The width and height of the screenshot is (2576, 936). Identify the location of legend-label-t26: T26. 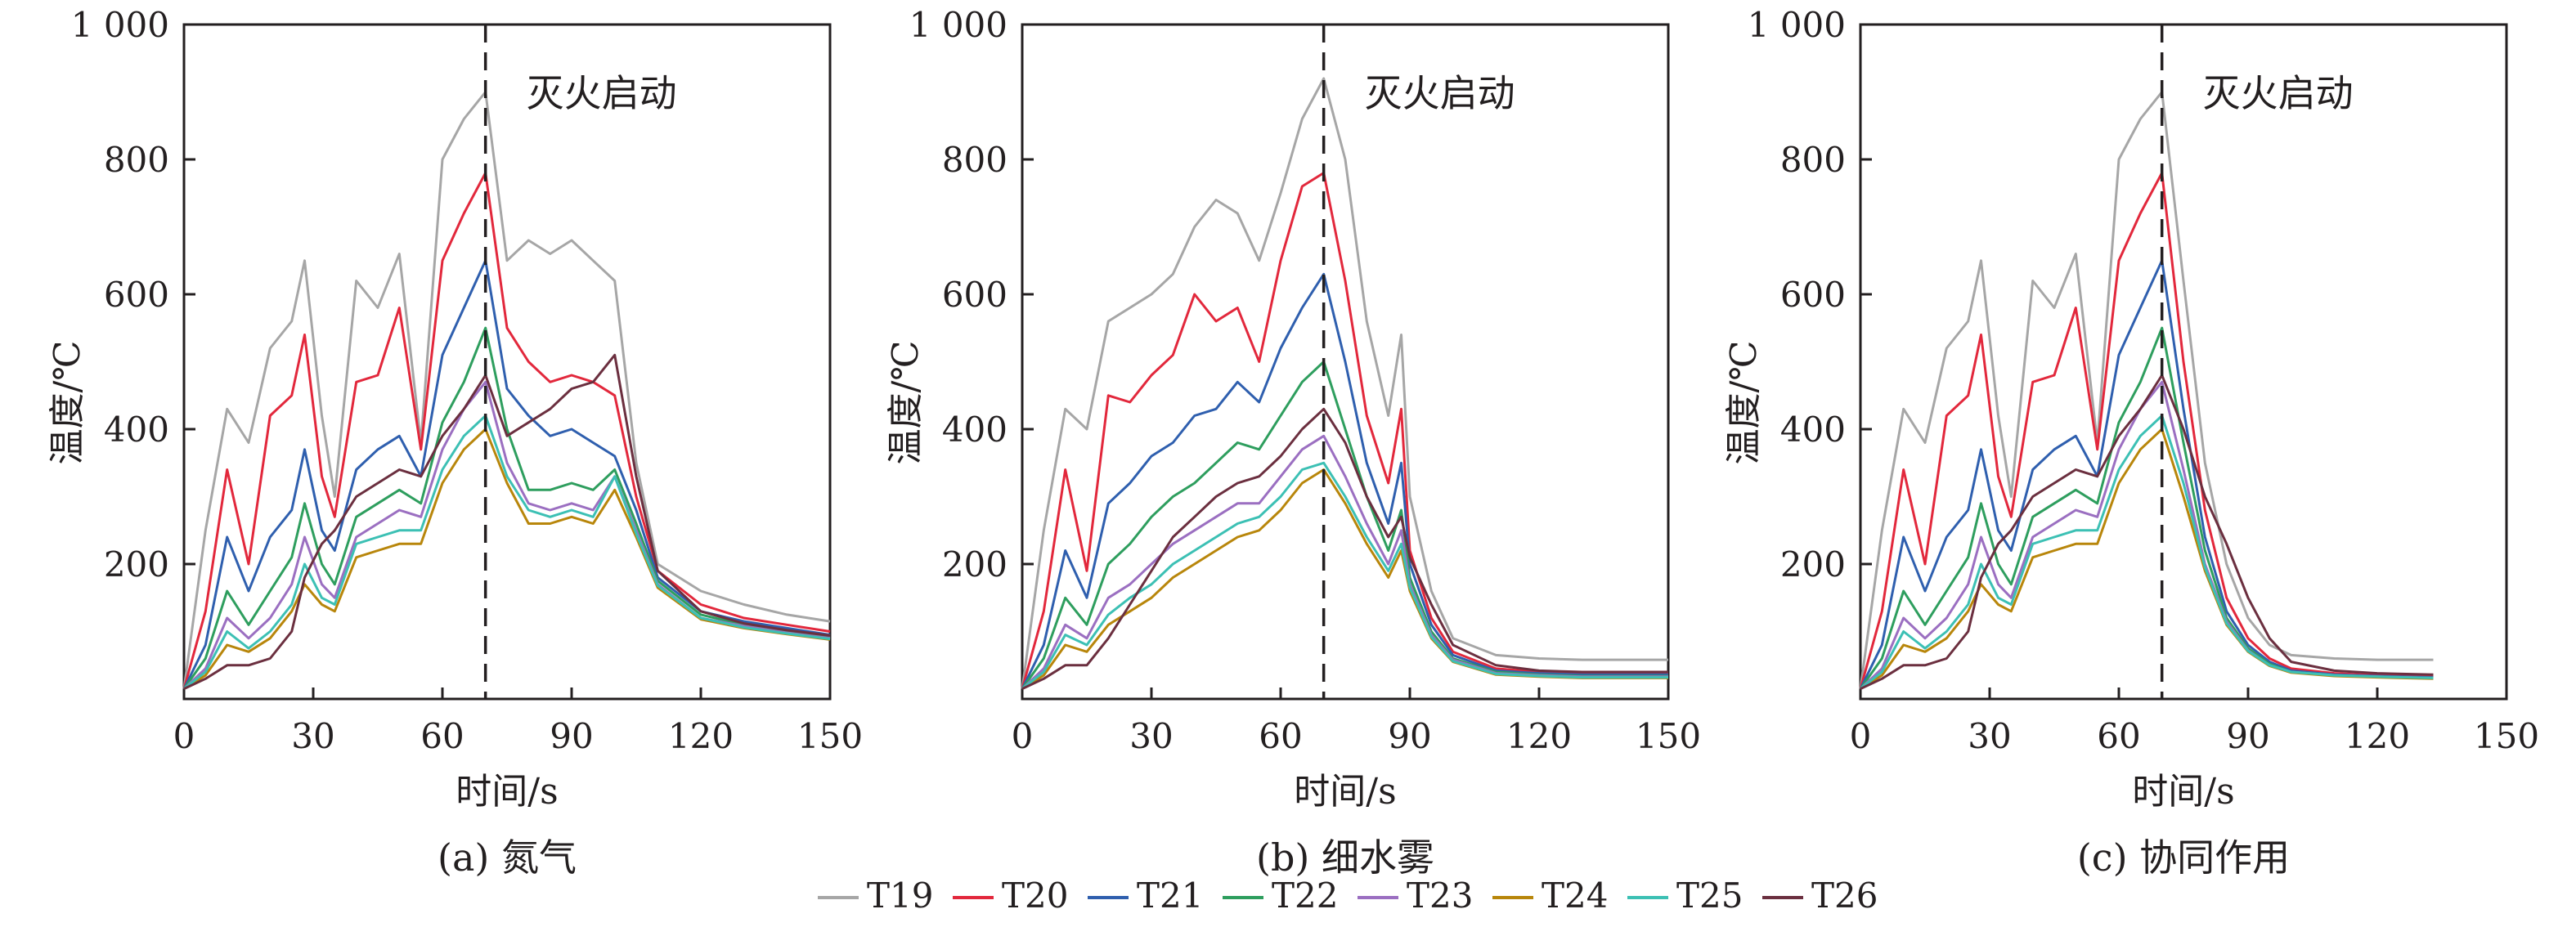
(1845, 896).